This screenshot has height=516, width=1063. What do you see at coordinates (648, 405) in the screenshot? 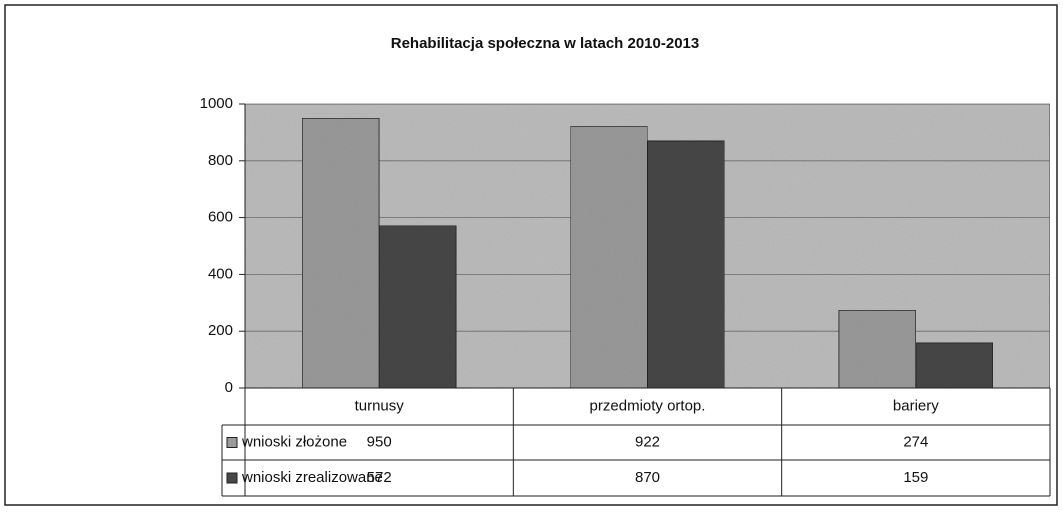
I see `x-tick-label: przedmioty ortop.` at bounding box center [648, 405].